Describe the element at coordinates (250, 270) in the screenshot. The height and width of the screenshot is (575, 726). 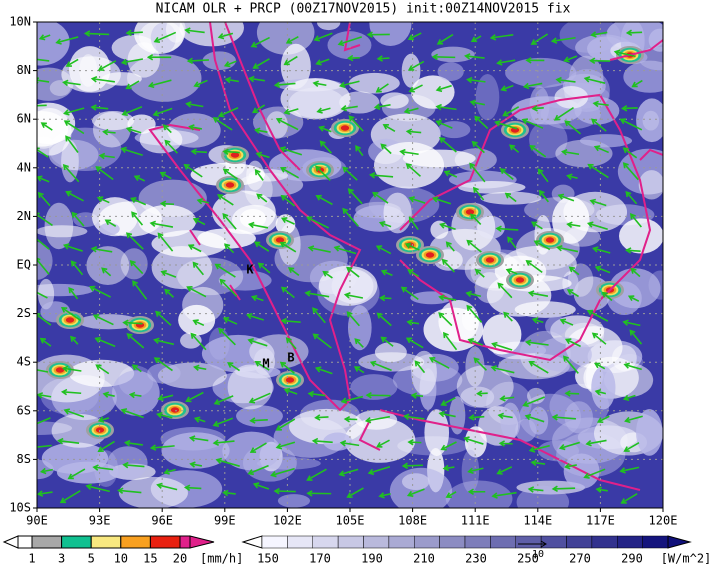
I see `station-marker: K` at that location.